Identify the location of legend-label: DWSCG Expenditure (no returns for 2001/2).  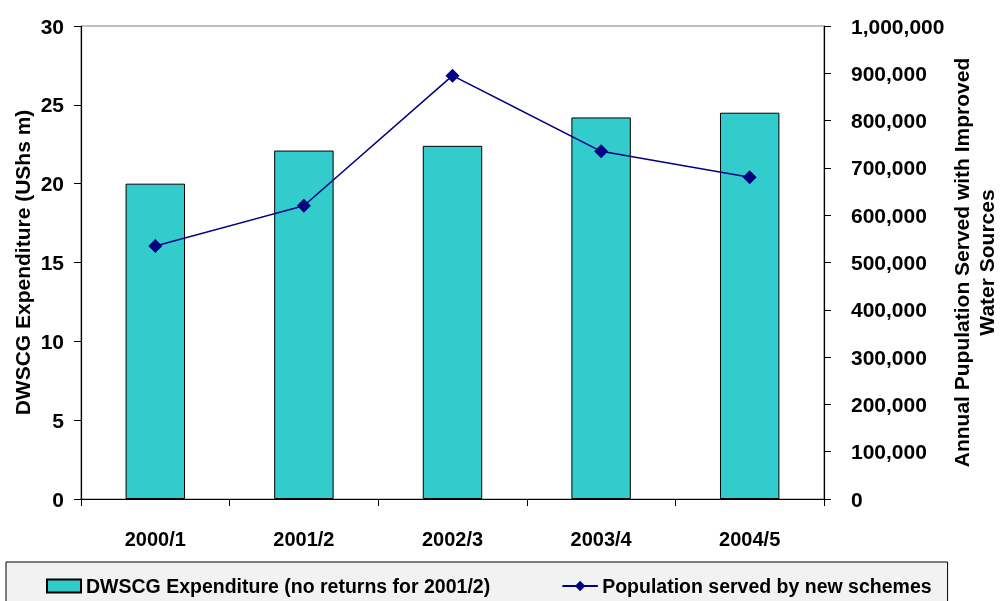
(288, 586).